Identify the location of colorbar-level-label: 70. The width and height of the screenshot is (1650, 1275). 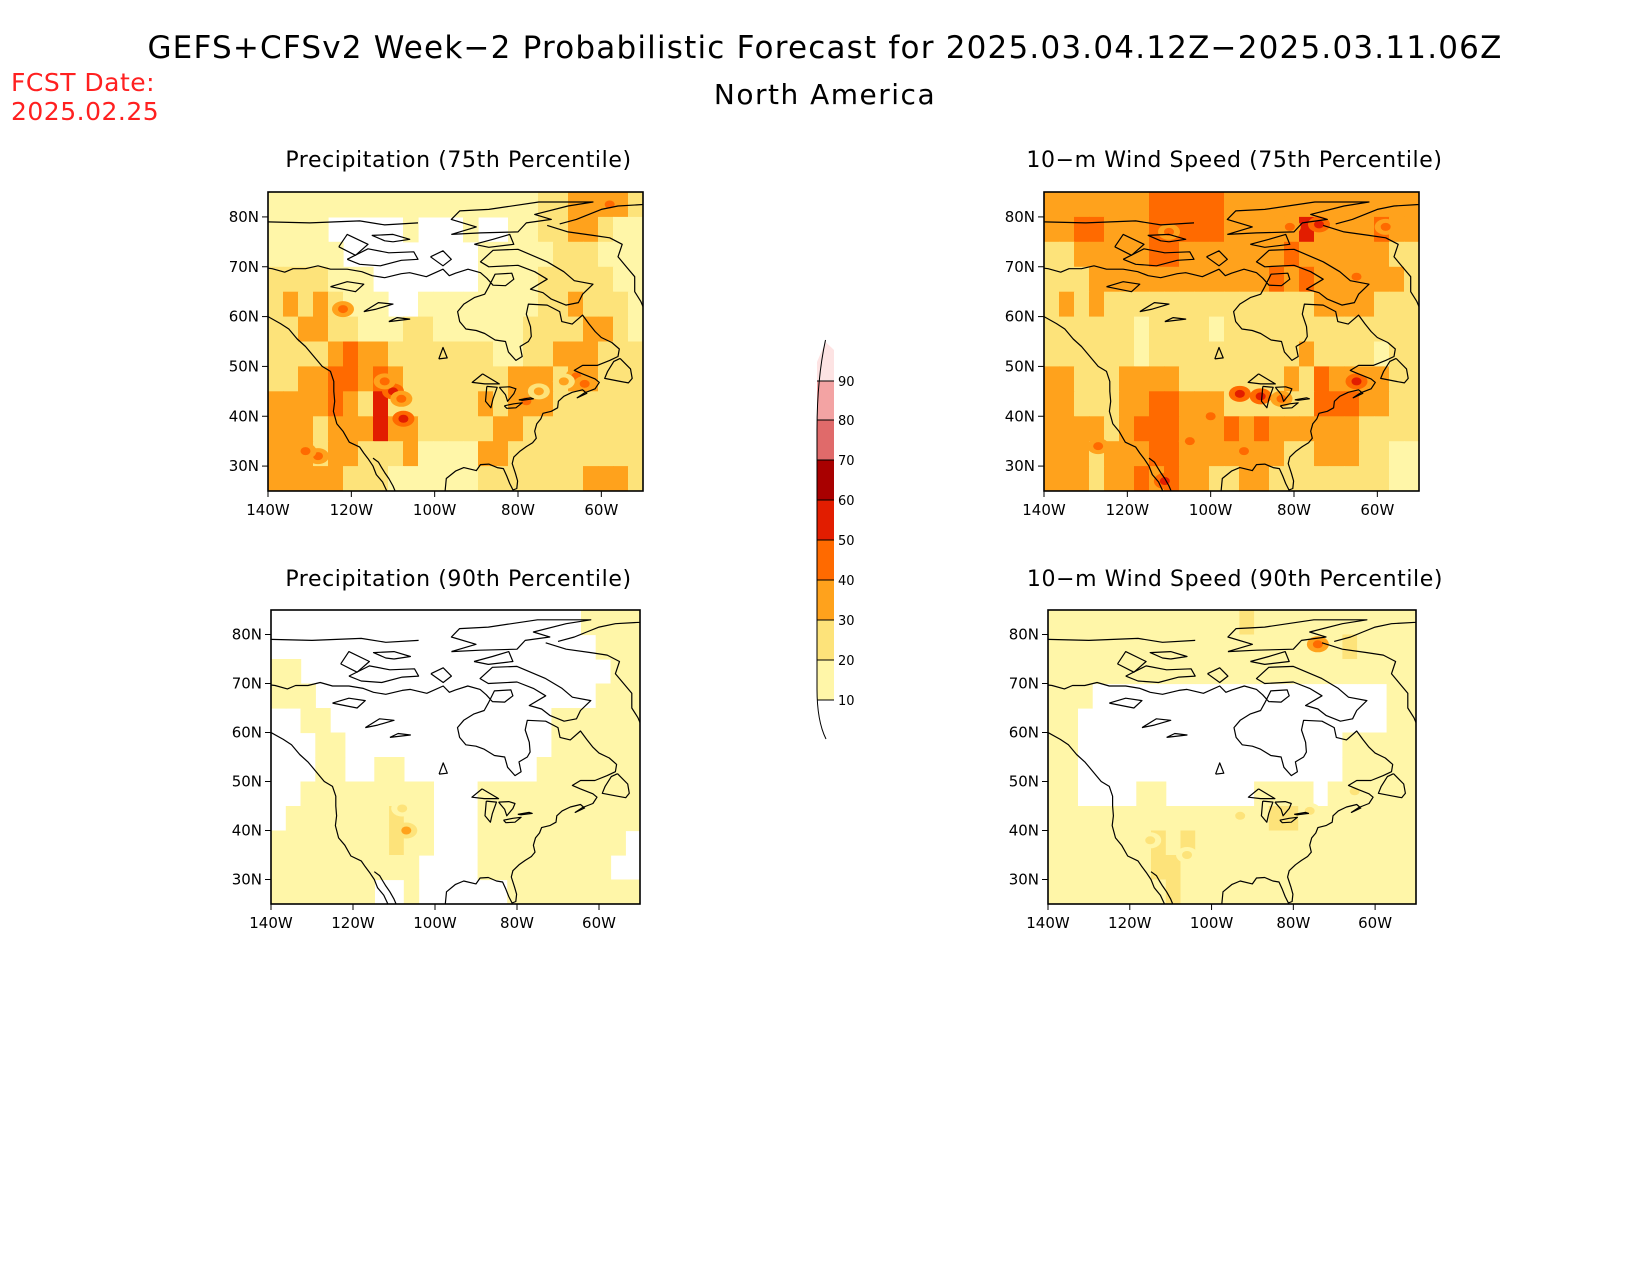
(846, 461).